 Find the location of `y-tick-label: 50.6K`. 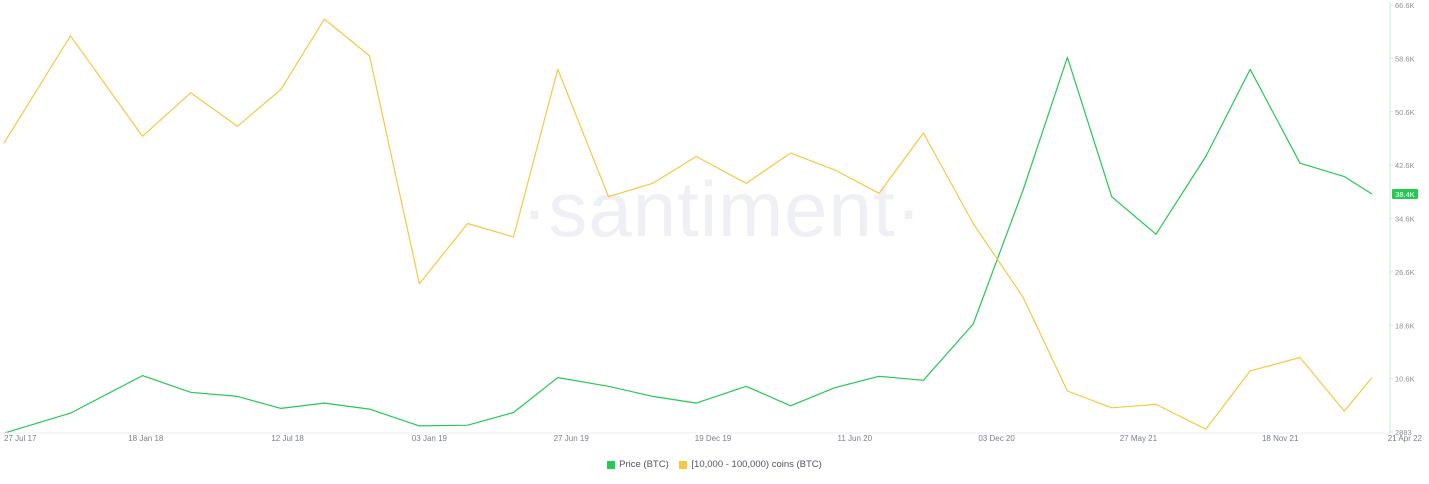

y-tick-label: 50.6K is located at coordinates (1405, 112).